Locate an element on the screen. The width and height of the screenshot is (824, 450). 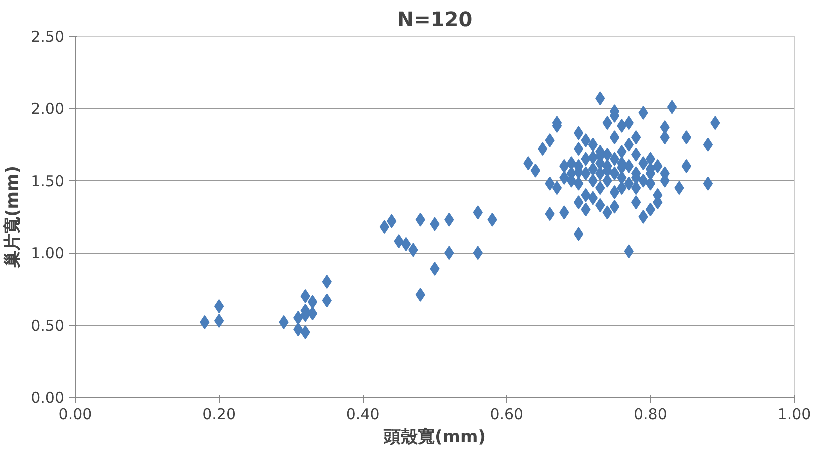
y-tick-label: 1.00 is located at coordinates (48, 253).